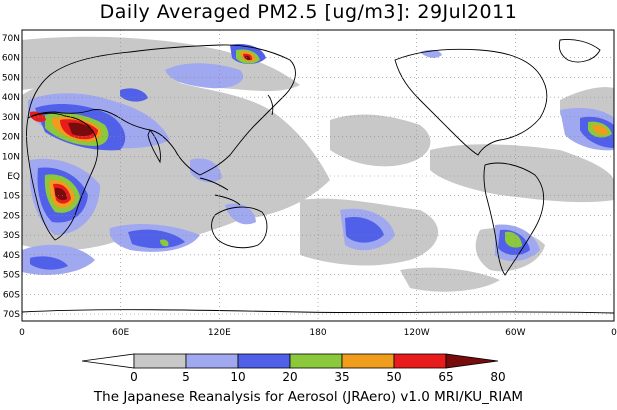  What do you see at coordinates (11, 98) in the screenshot?
I see `lat-label: 40N` at bounding box center [11, 98].